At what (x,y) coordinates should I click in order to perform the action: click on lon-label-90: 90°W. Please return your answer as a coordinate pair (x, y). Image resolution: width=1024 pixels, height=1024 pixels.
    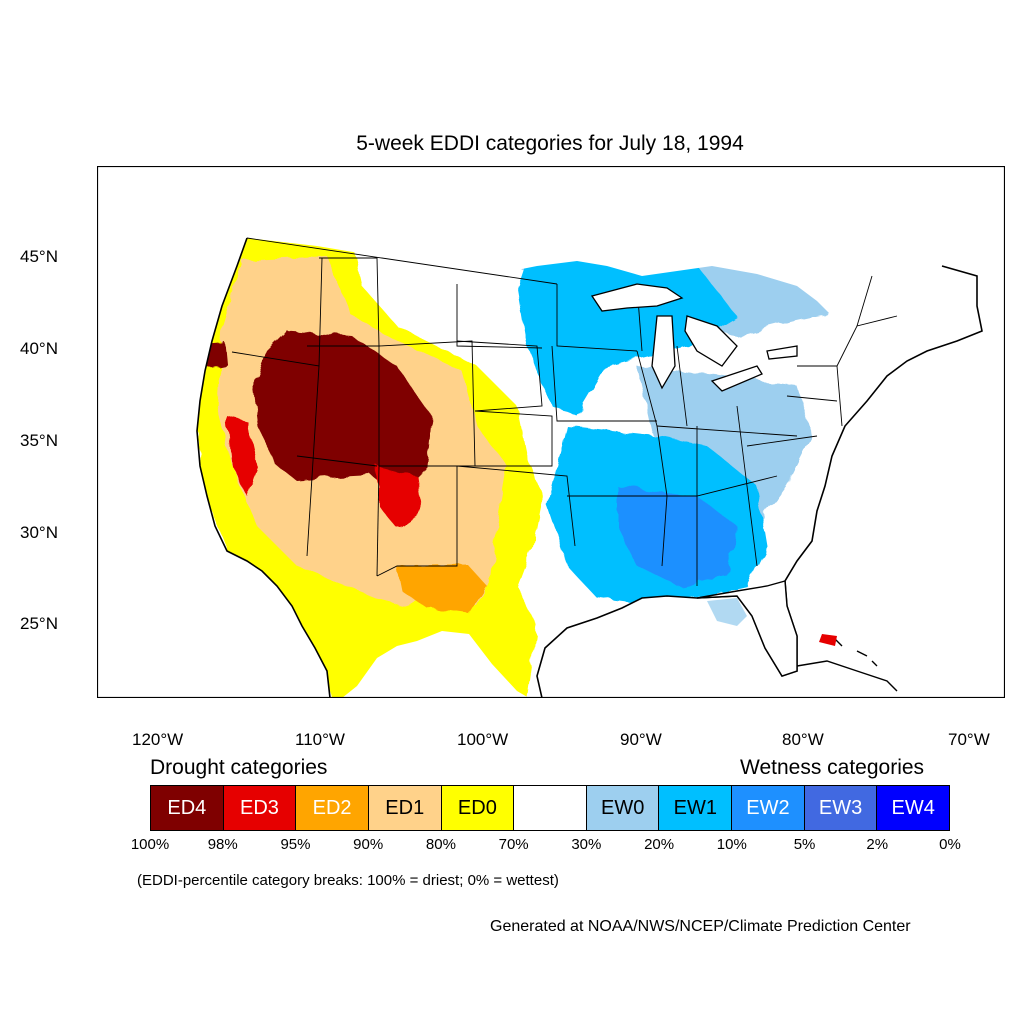
    Looking at the image, I should click on (641, 739).